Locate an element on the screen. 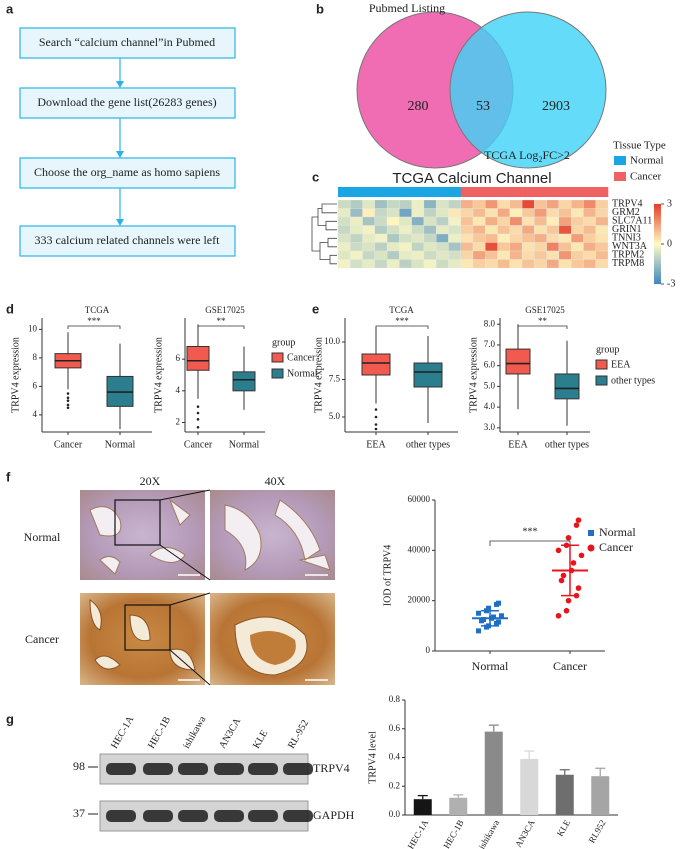  y-tick-label: 0.0 is located at coordinates (395, 814).